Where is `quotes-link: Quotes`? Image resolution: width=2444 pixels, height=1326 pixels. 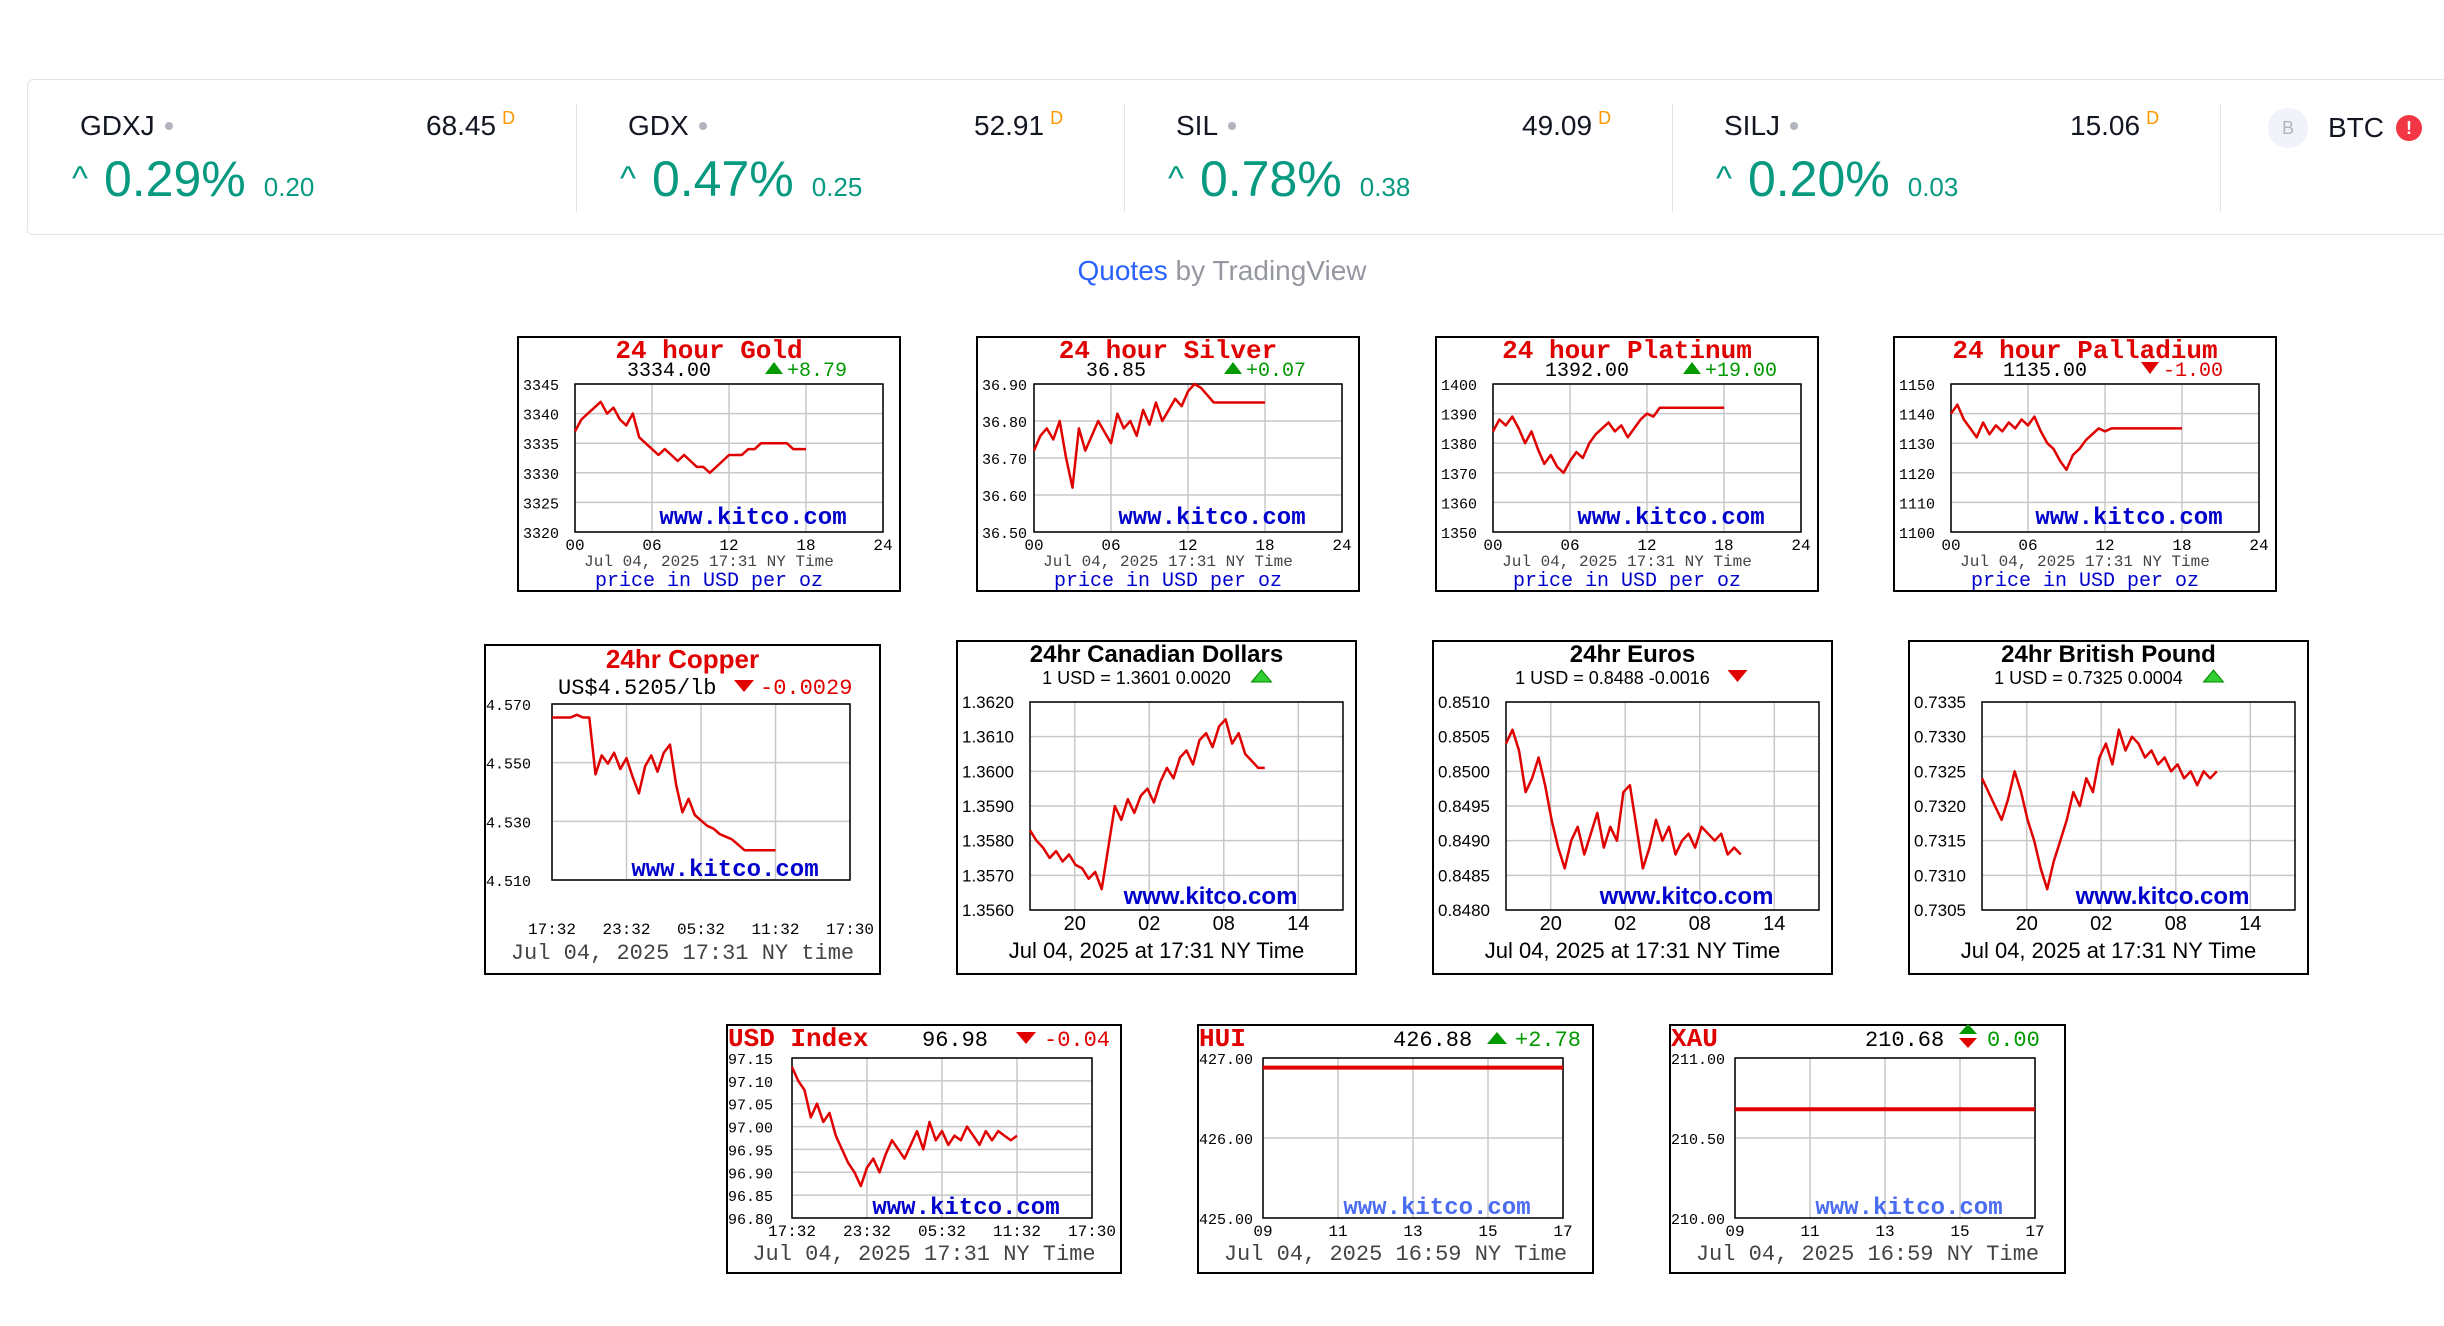 quotes-link: Quotes is located at coordinates (1122, 270).